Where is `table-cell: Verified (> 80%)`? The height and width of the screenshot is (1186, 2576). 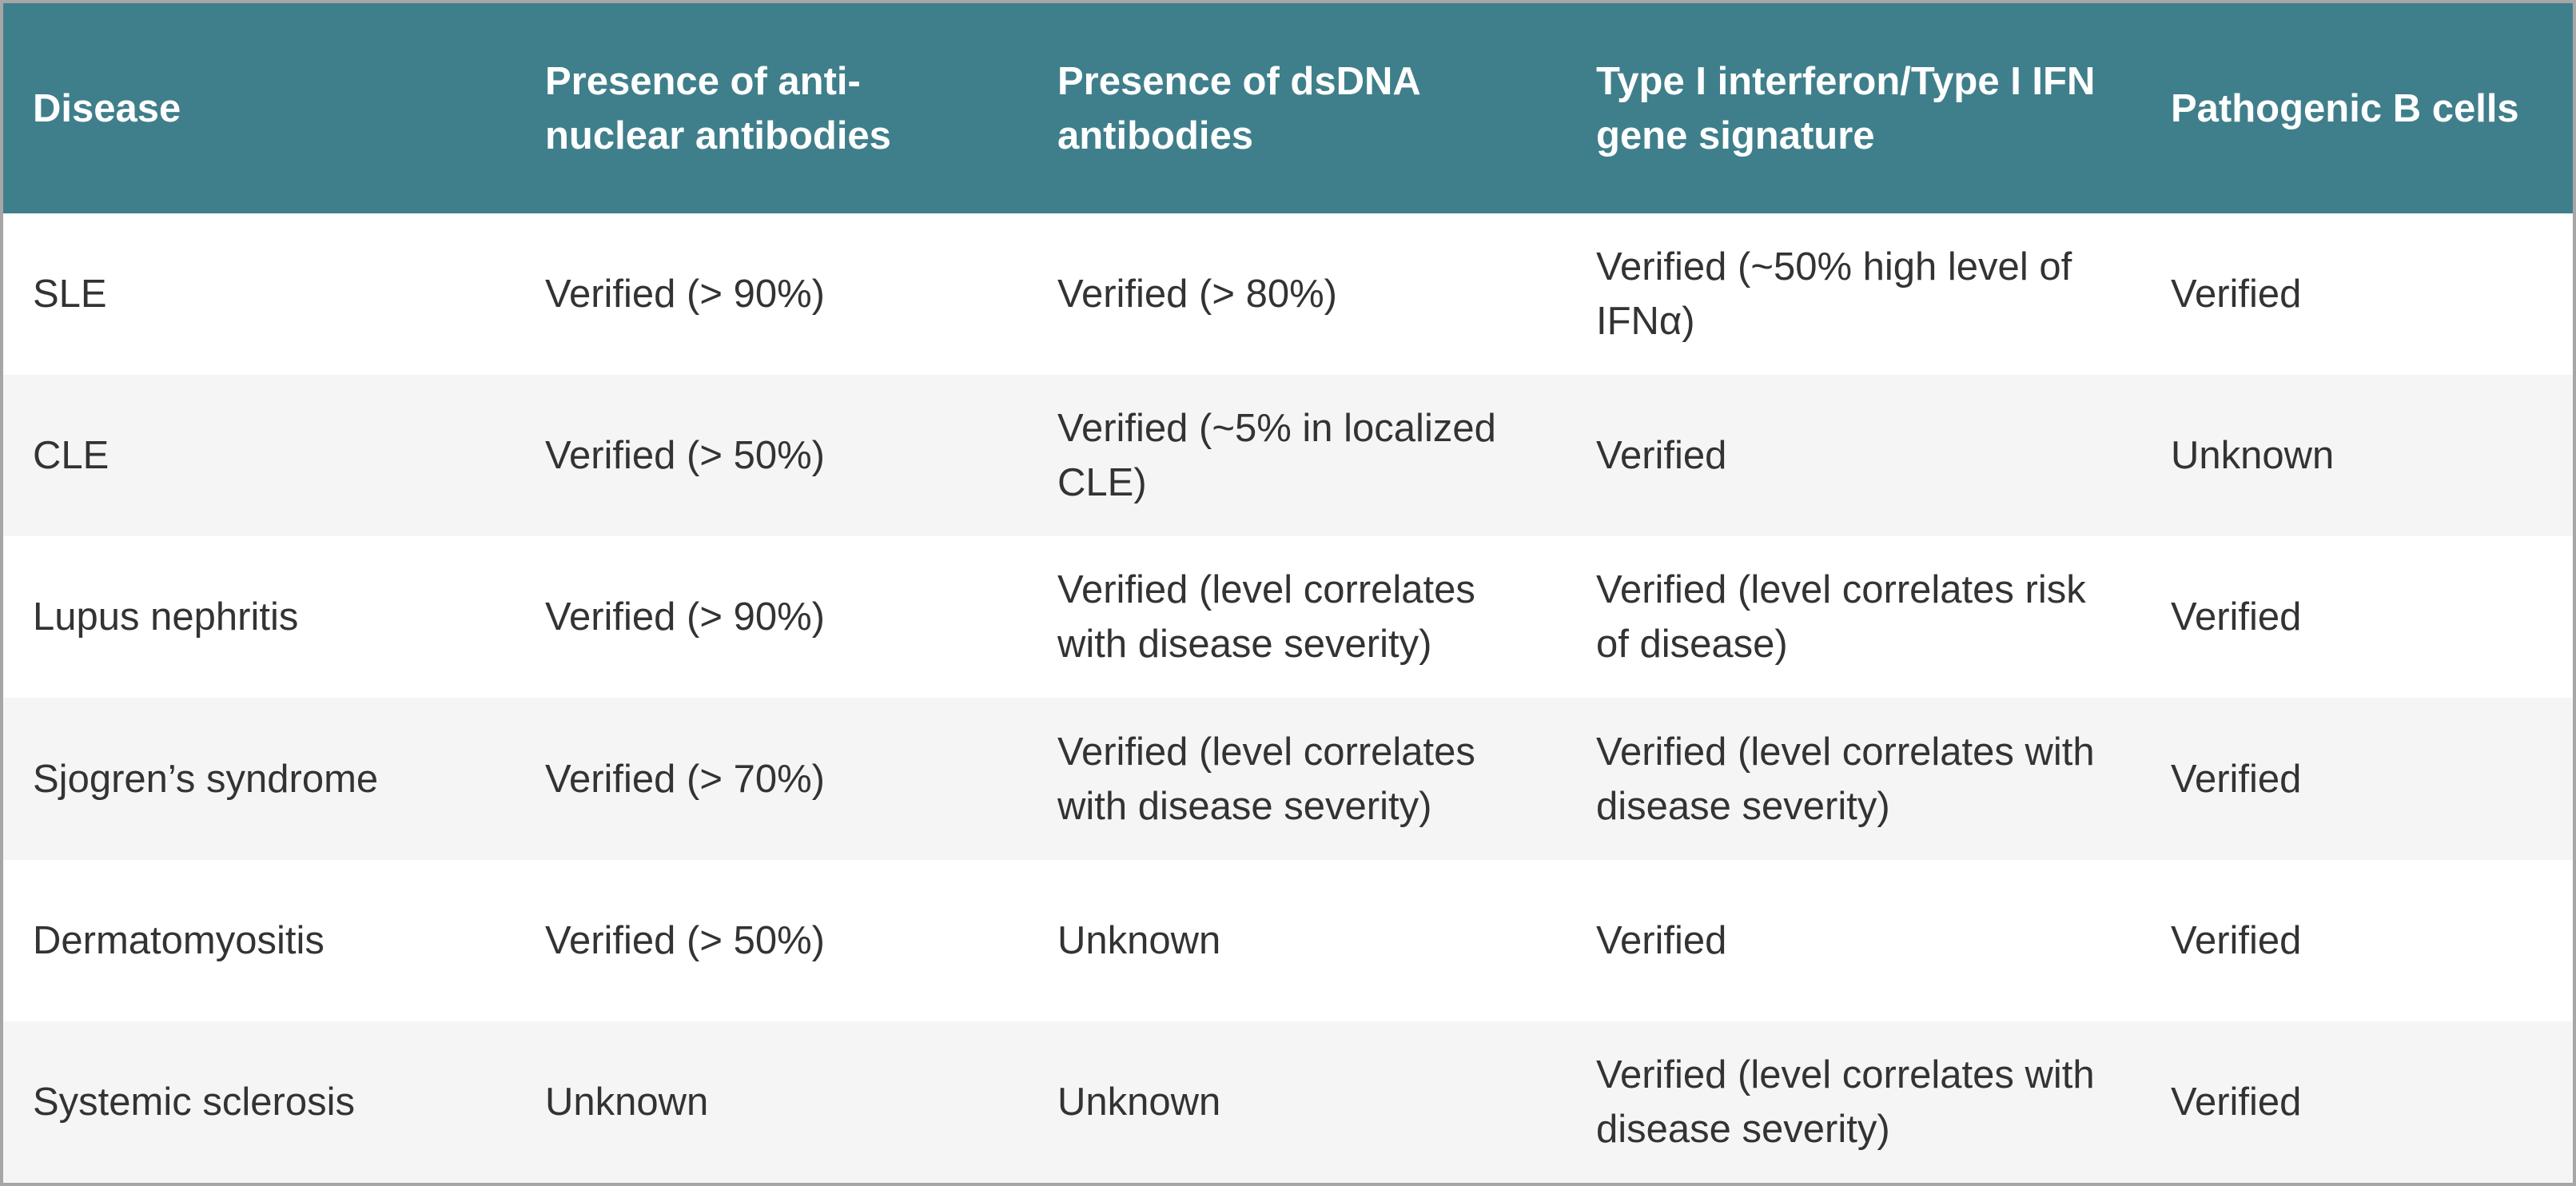 table-cell: Verified (> 80%) is located at coordinates (1197, 294).